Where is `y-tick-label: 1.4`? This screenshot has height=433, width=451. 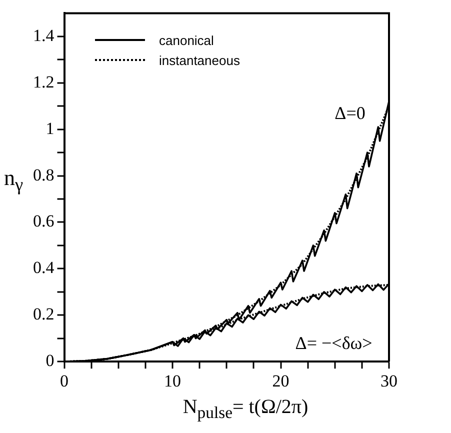
y-tick-label: 1.4 is located at coordinates (44, 35).